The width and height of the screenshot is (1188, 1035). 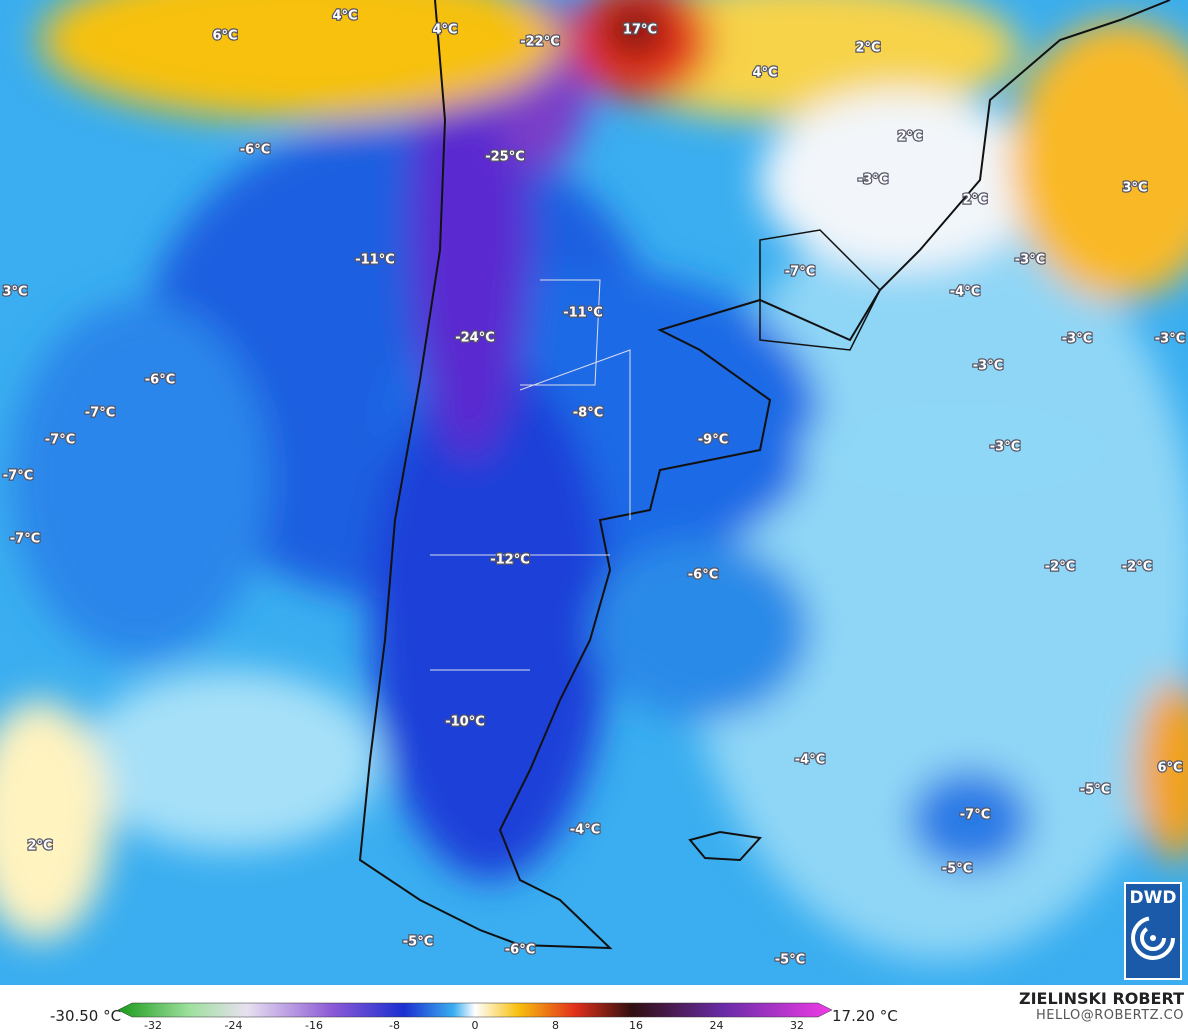 I want to click on colorbar, so click(x=475, y=1010).